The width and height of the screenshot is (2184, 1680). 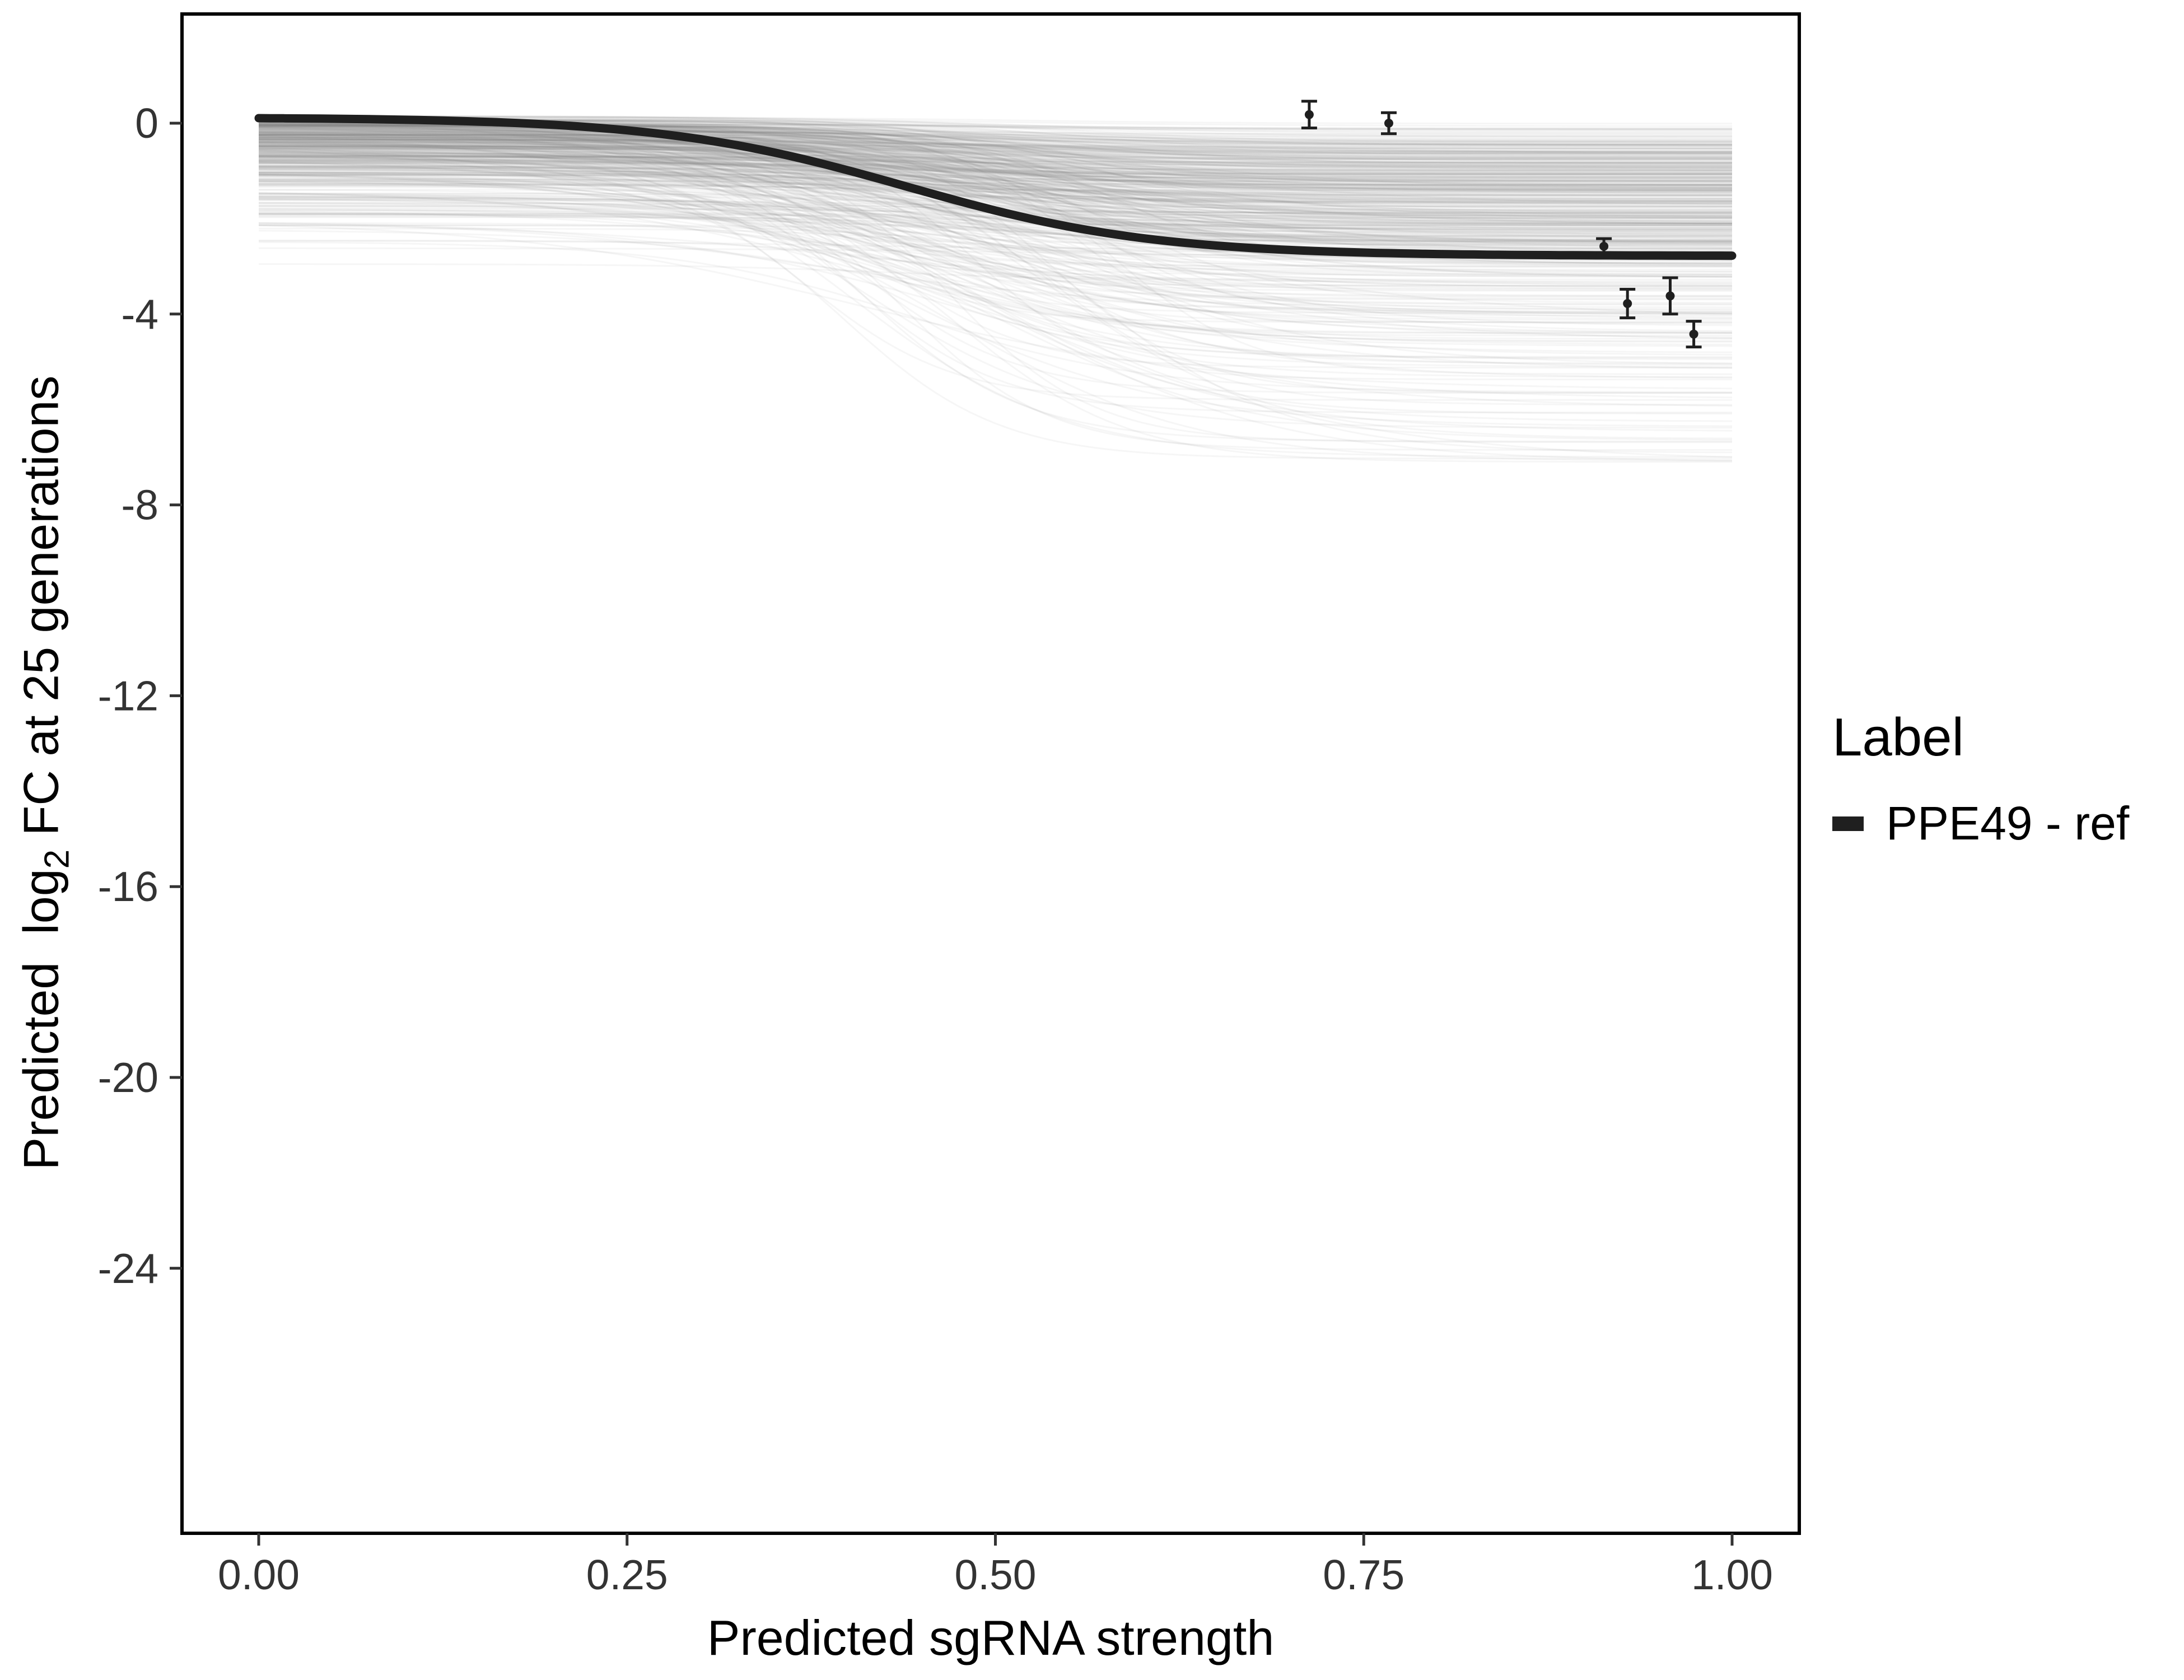 I want to click on y-tick-label: -16, so click(x=128, y=887).